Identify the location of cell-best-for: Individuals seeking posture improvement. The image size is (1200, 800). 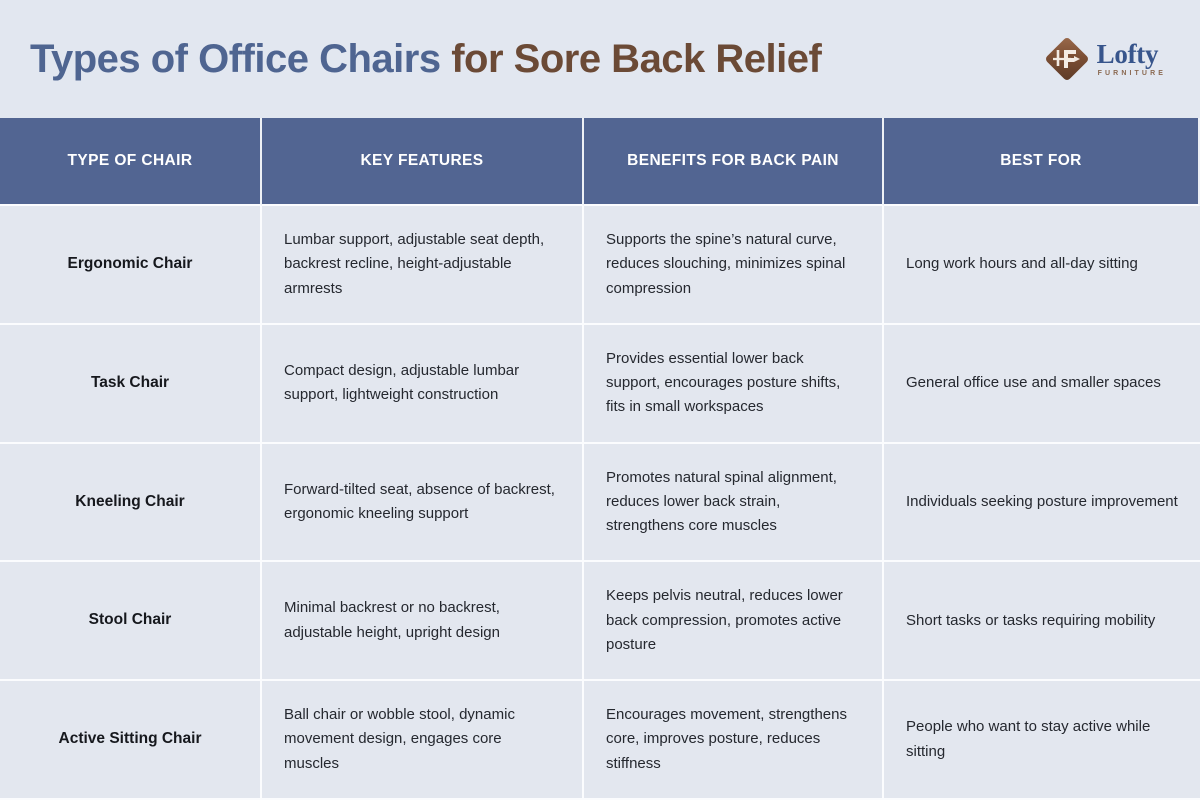
(1042, 503).